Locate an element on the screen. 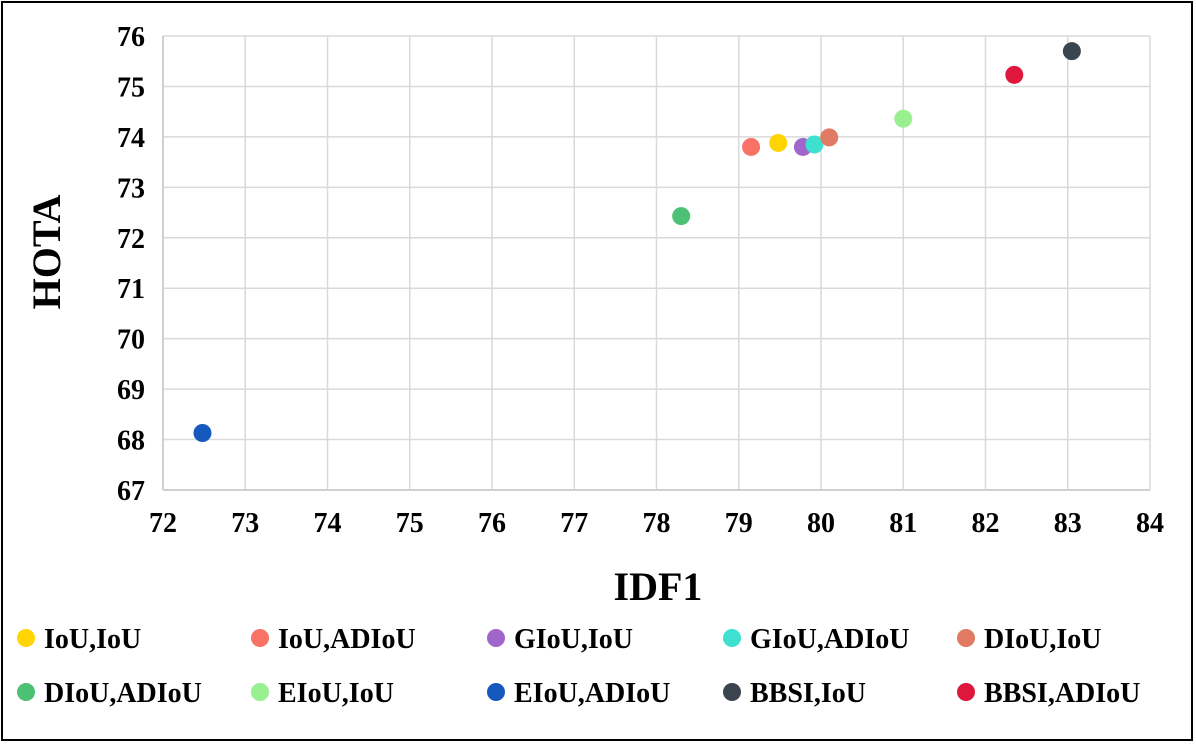 The width and height of the screenshot is (1196, 744). y-tick-label: 75 is located at coordinates (131, 87).